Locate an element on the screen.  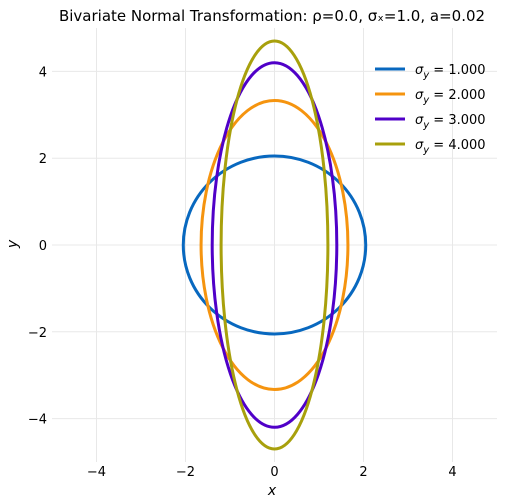
x-tick-labels: −4 −2 0 2 4 is located at coordinates (272, 472).